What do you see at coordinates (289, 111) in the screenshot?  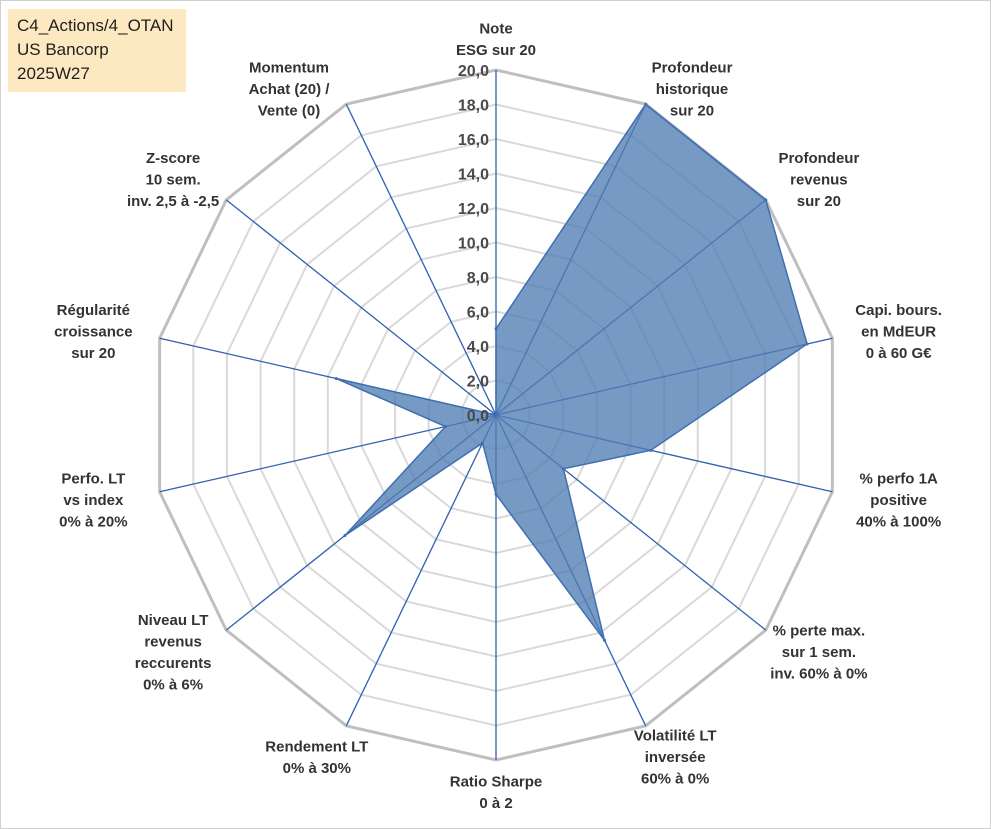 I see `axis-label-line: Vente (0)` at bounding box center [289, 111].